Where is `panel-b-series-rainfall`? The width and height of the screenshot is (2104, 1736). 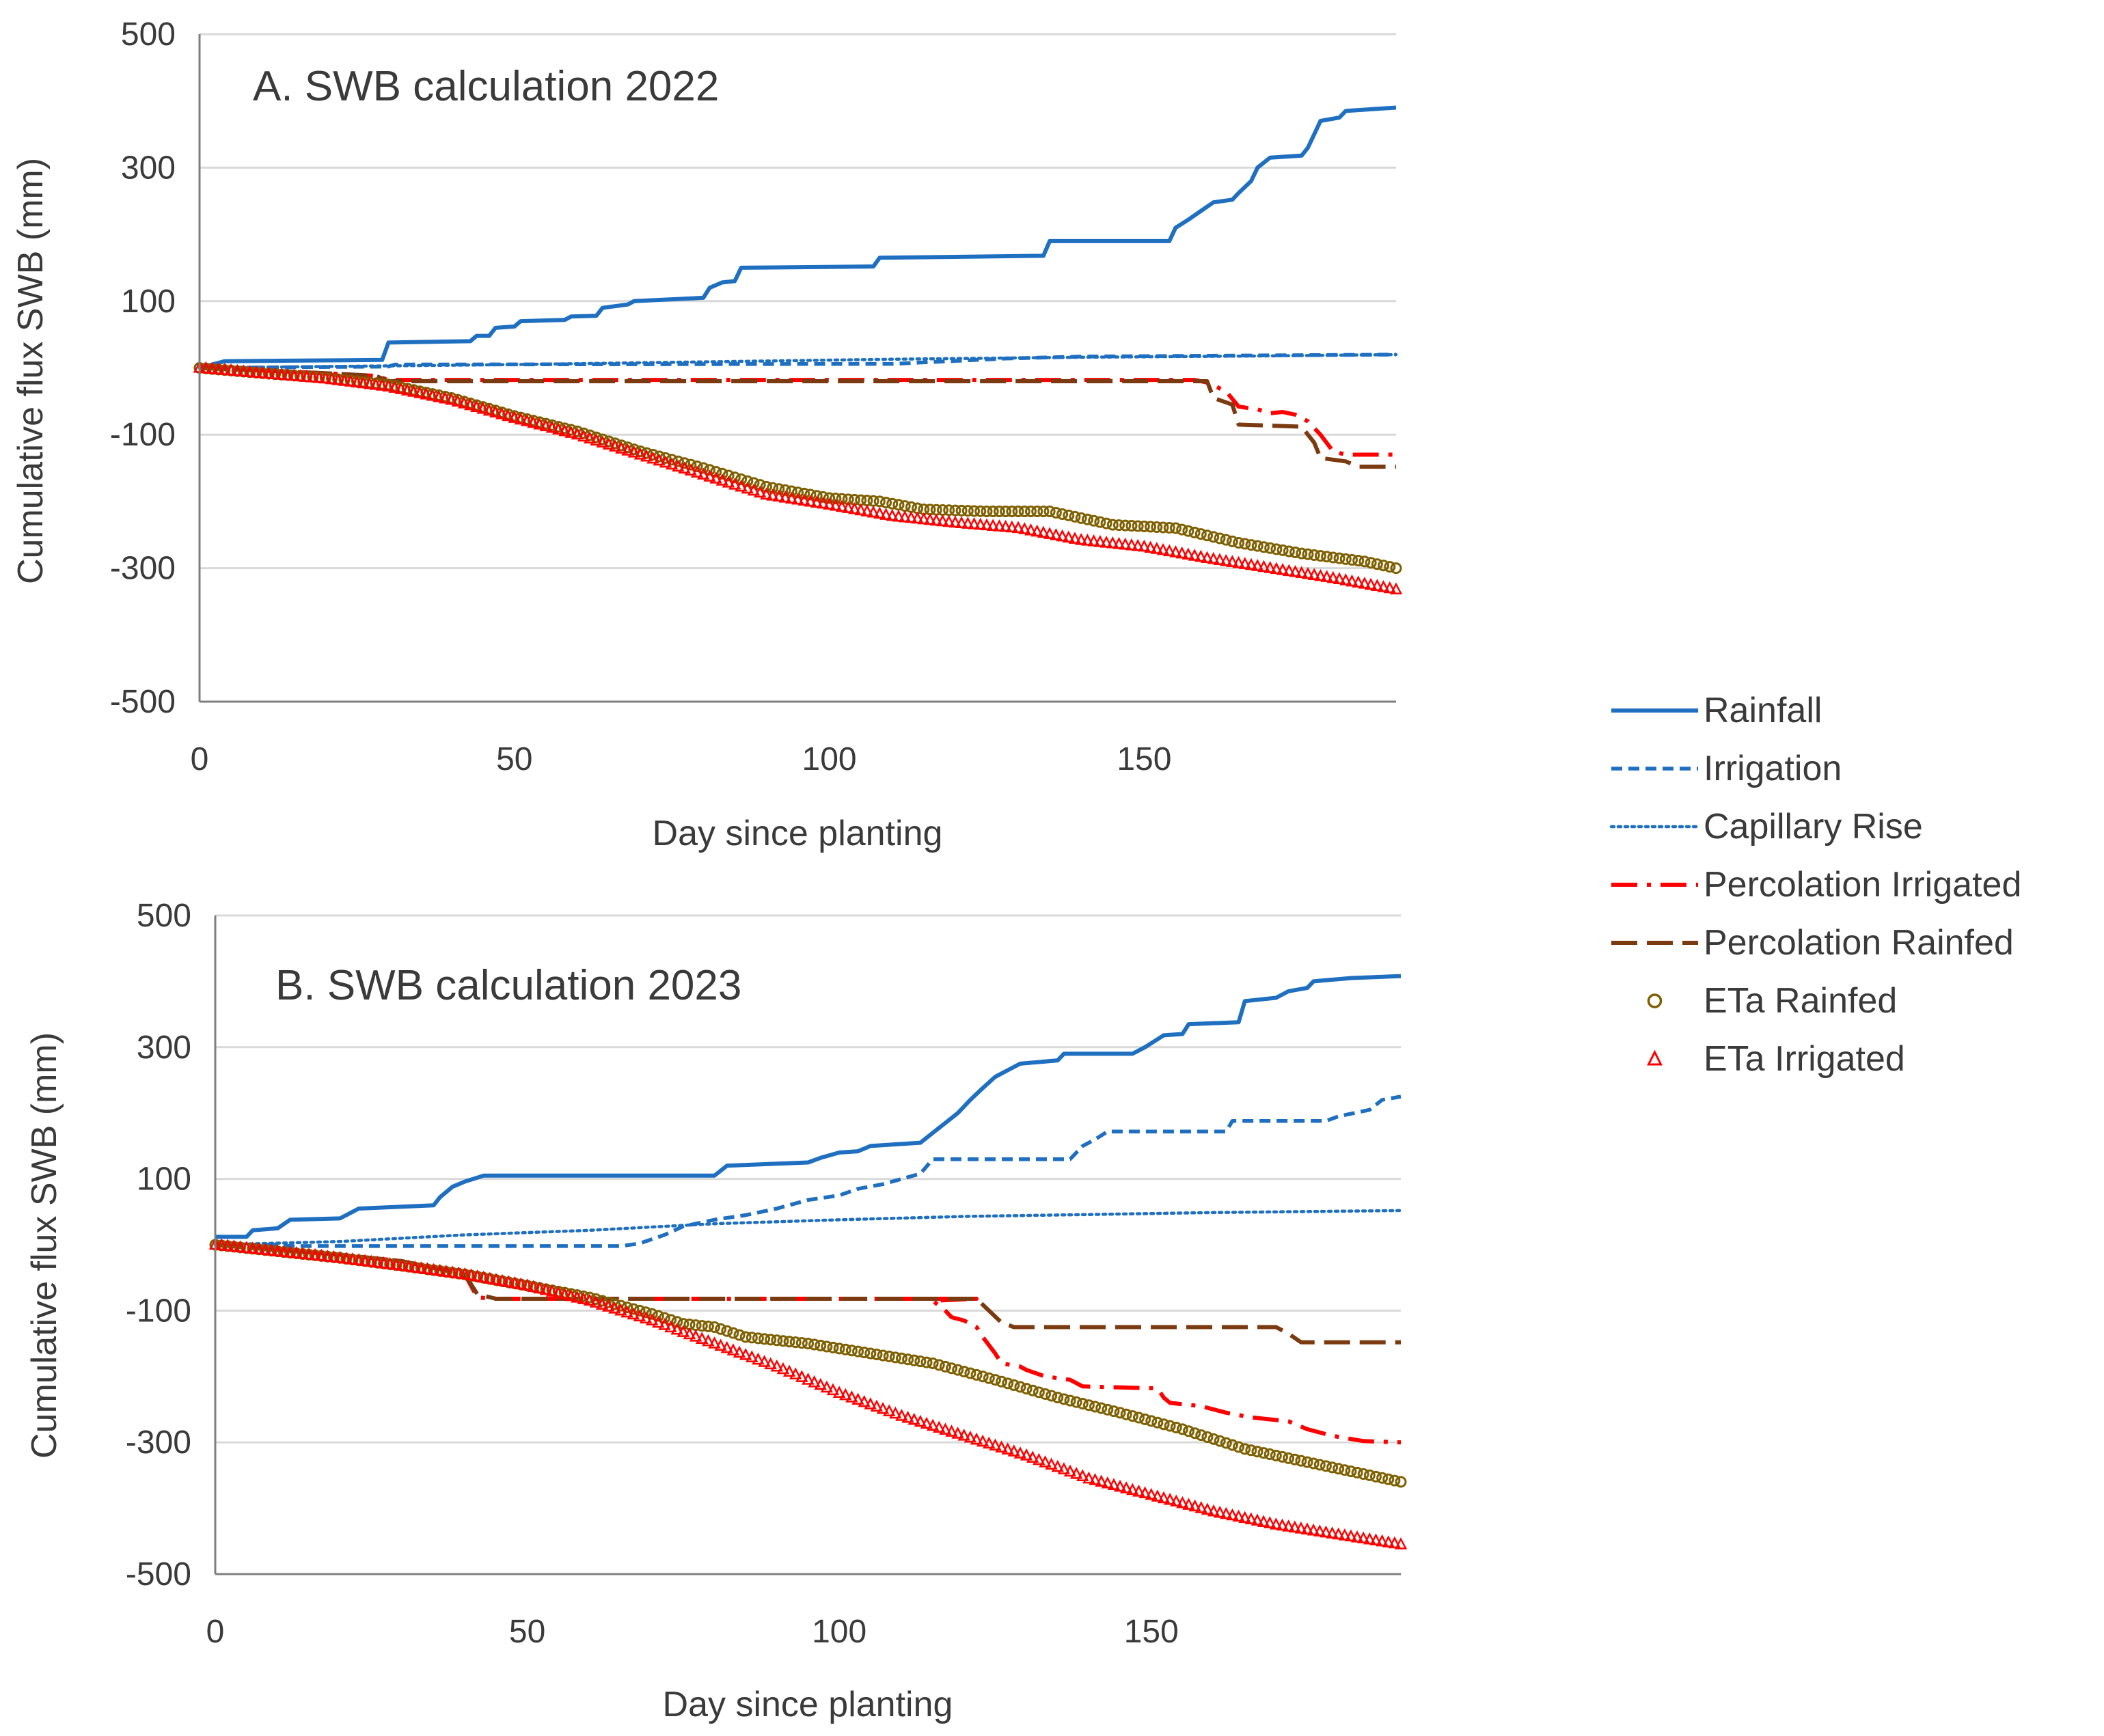 panel-b-series-rainfall is located at coordinates (808, 1106).